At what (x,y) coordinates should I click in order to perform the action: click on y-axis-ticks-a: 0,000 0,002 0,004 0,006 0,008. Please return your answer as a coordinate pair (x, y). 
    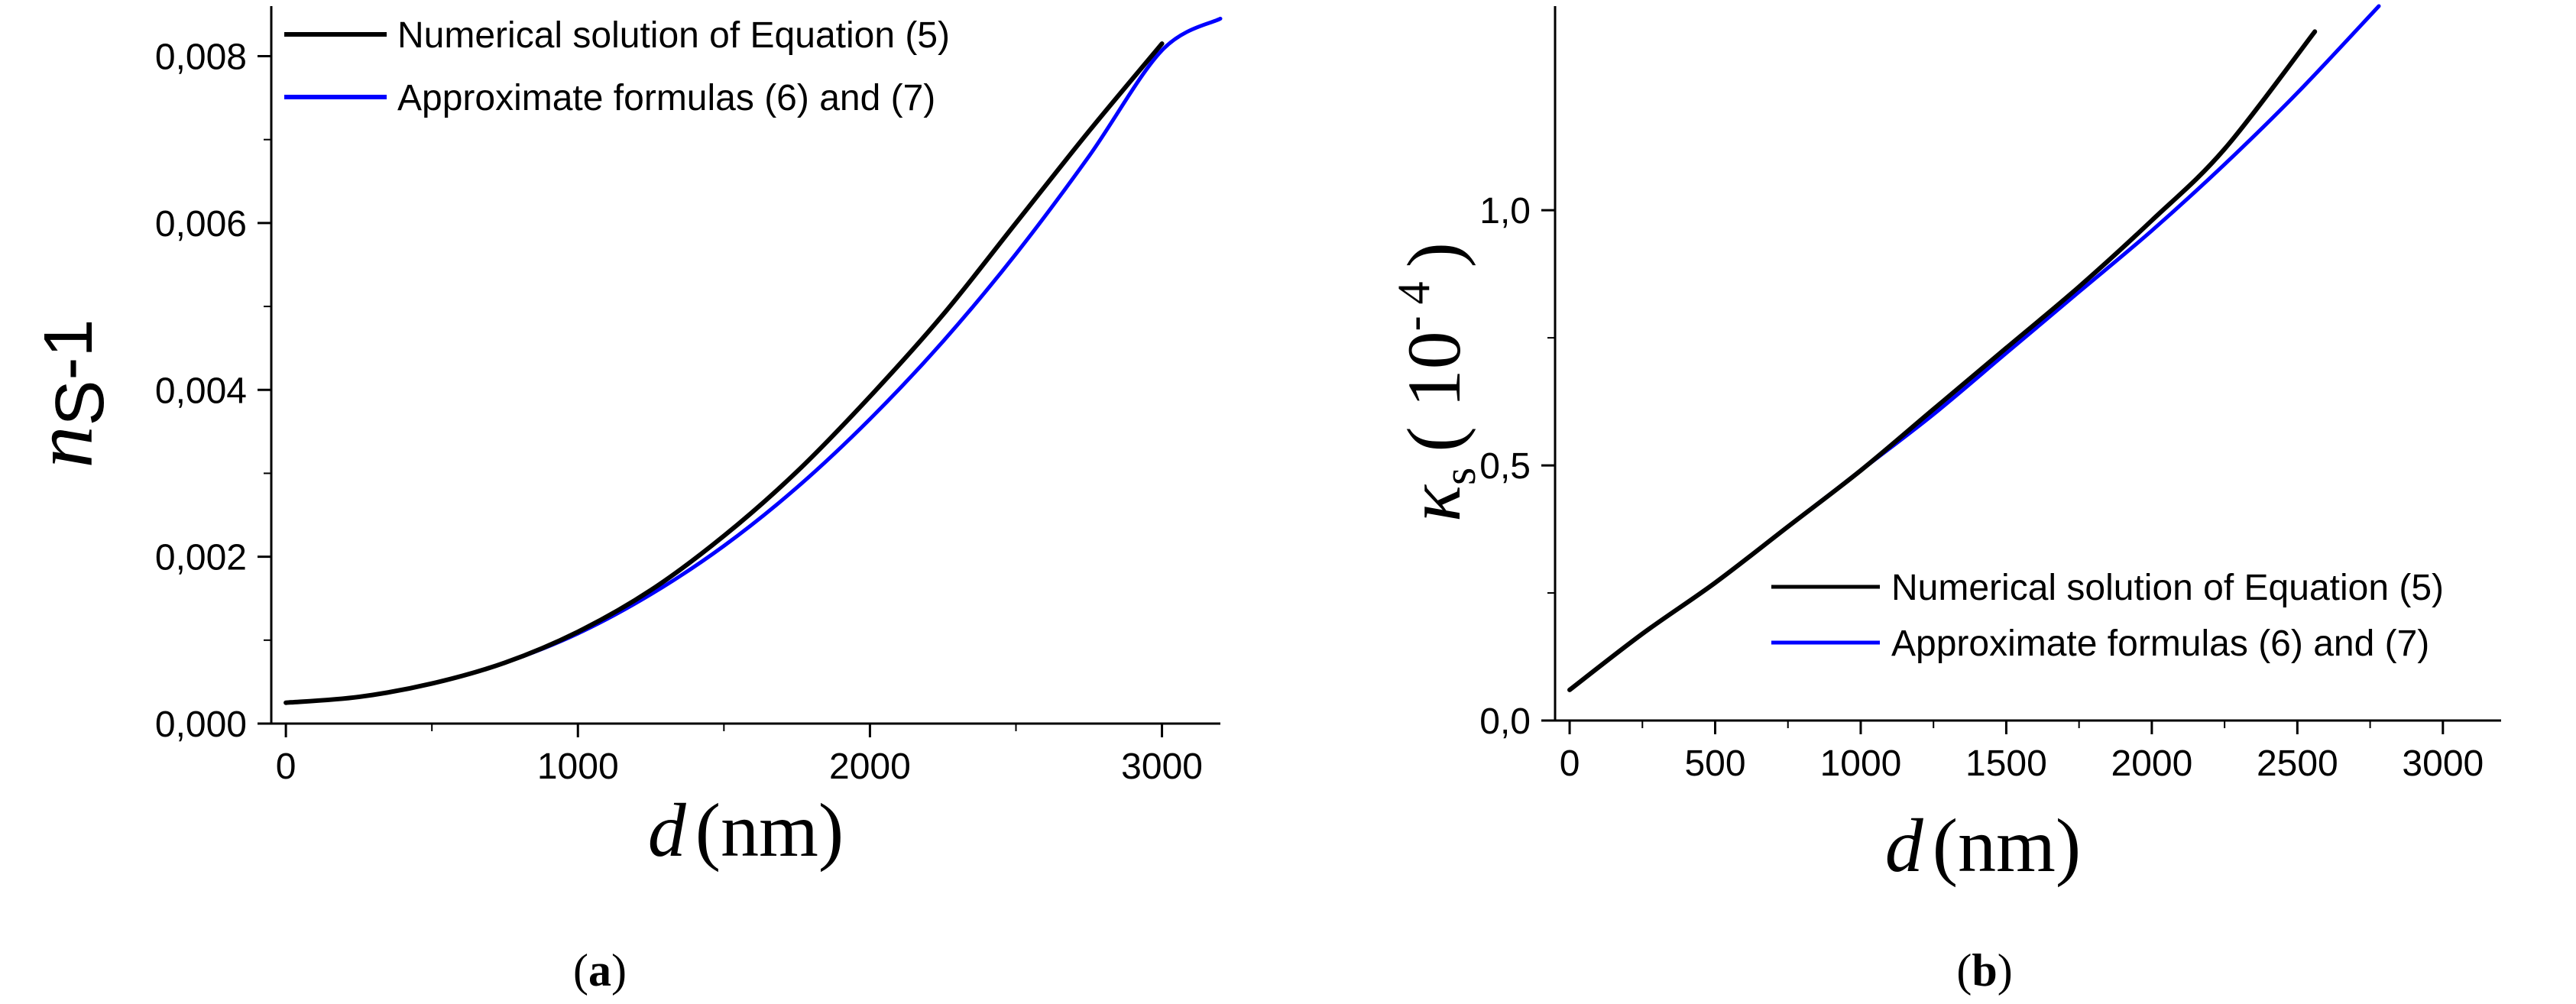
    Looking at the image, I should click on (213, 391).